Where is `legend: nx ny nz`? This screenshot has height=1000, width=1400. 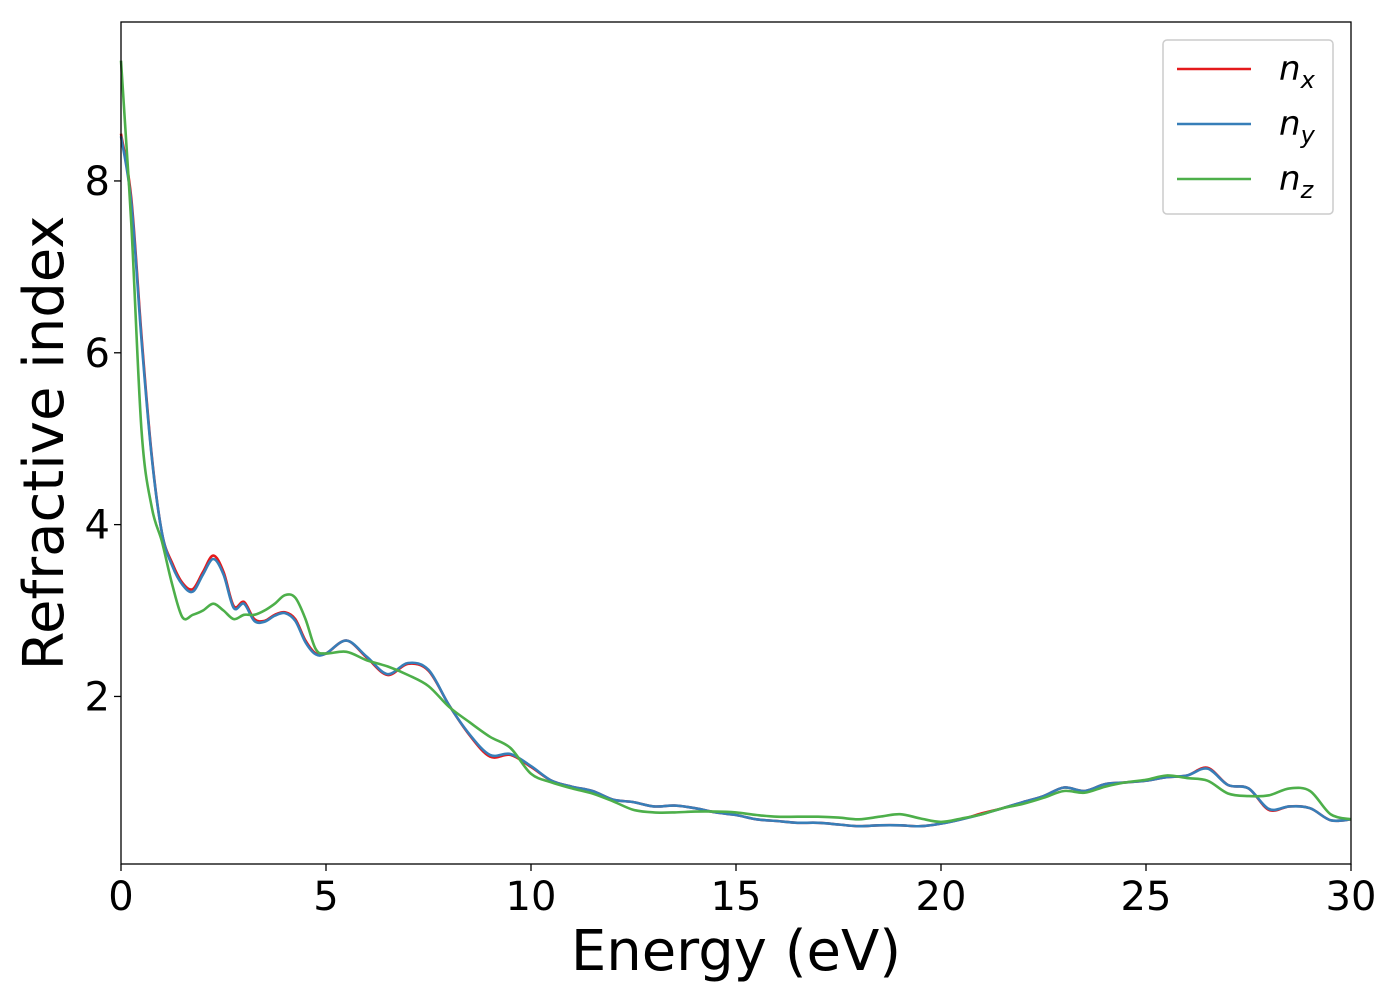 legend: nx ny nz is located at coordinates (1248, 127).